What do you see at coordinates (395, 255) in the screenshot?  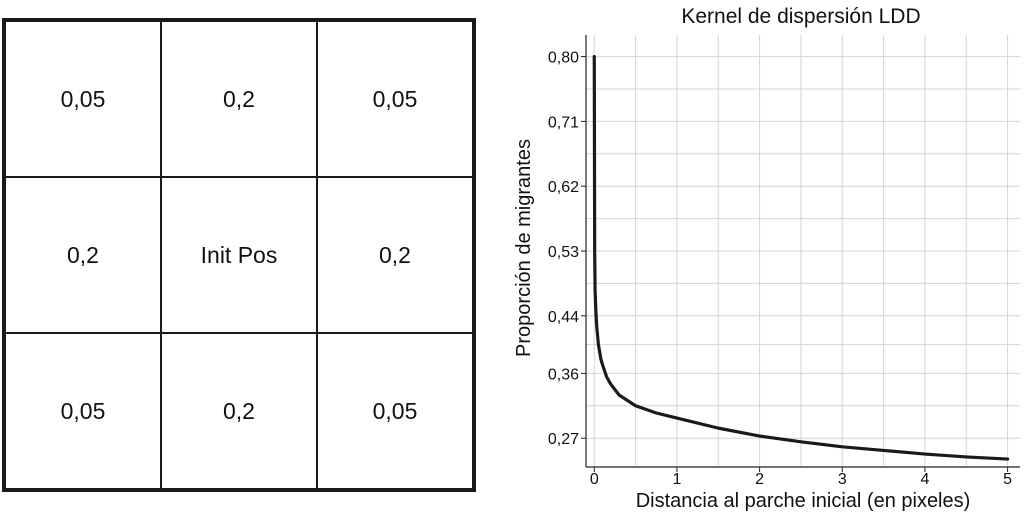 I see `grid-cell-middle-right: 0,2` at bounding box center [395, 255].